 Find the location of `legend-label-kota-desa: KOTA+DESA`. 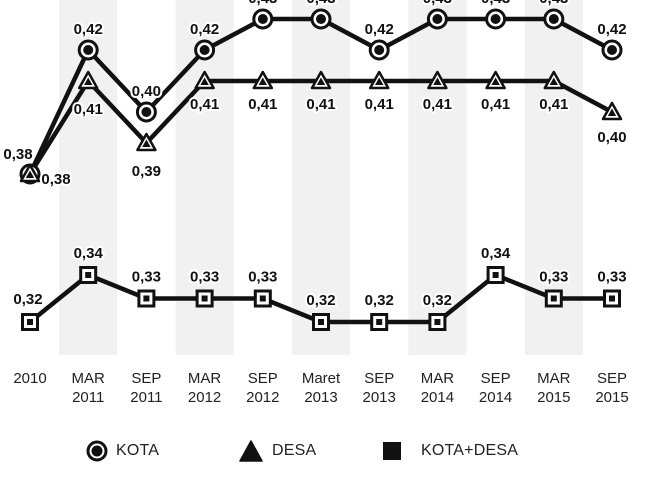

legend-label-kota-desa: KOTA+DESA is located at coordinates (470, 450).